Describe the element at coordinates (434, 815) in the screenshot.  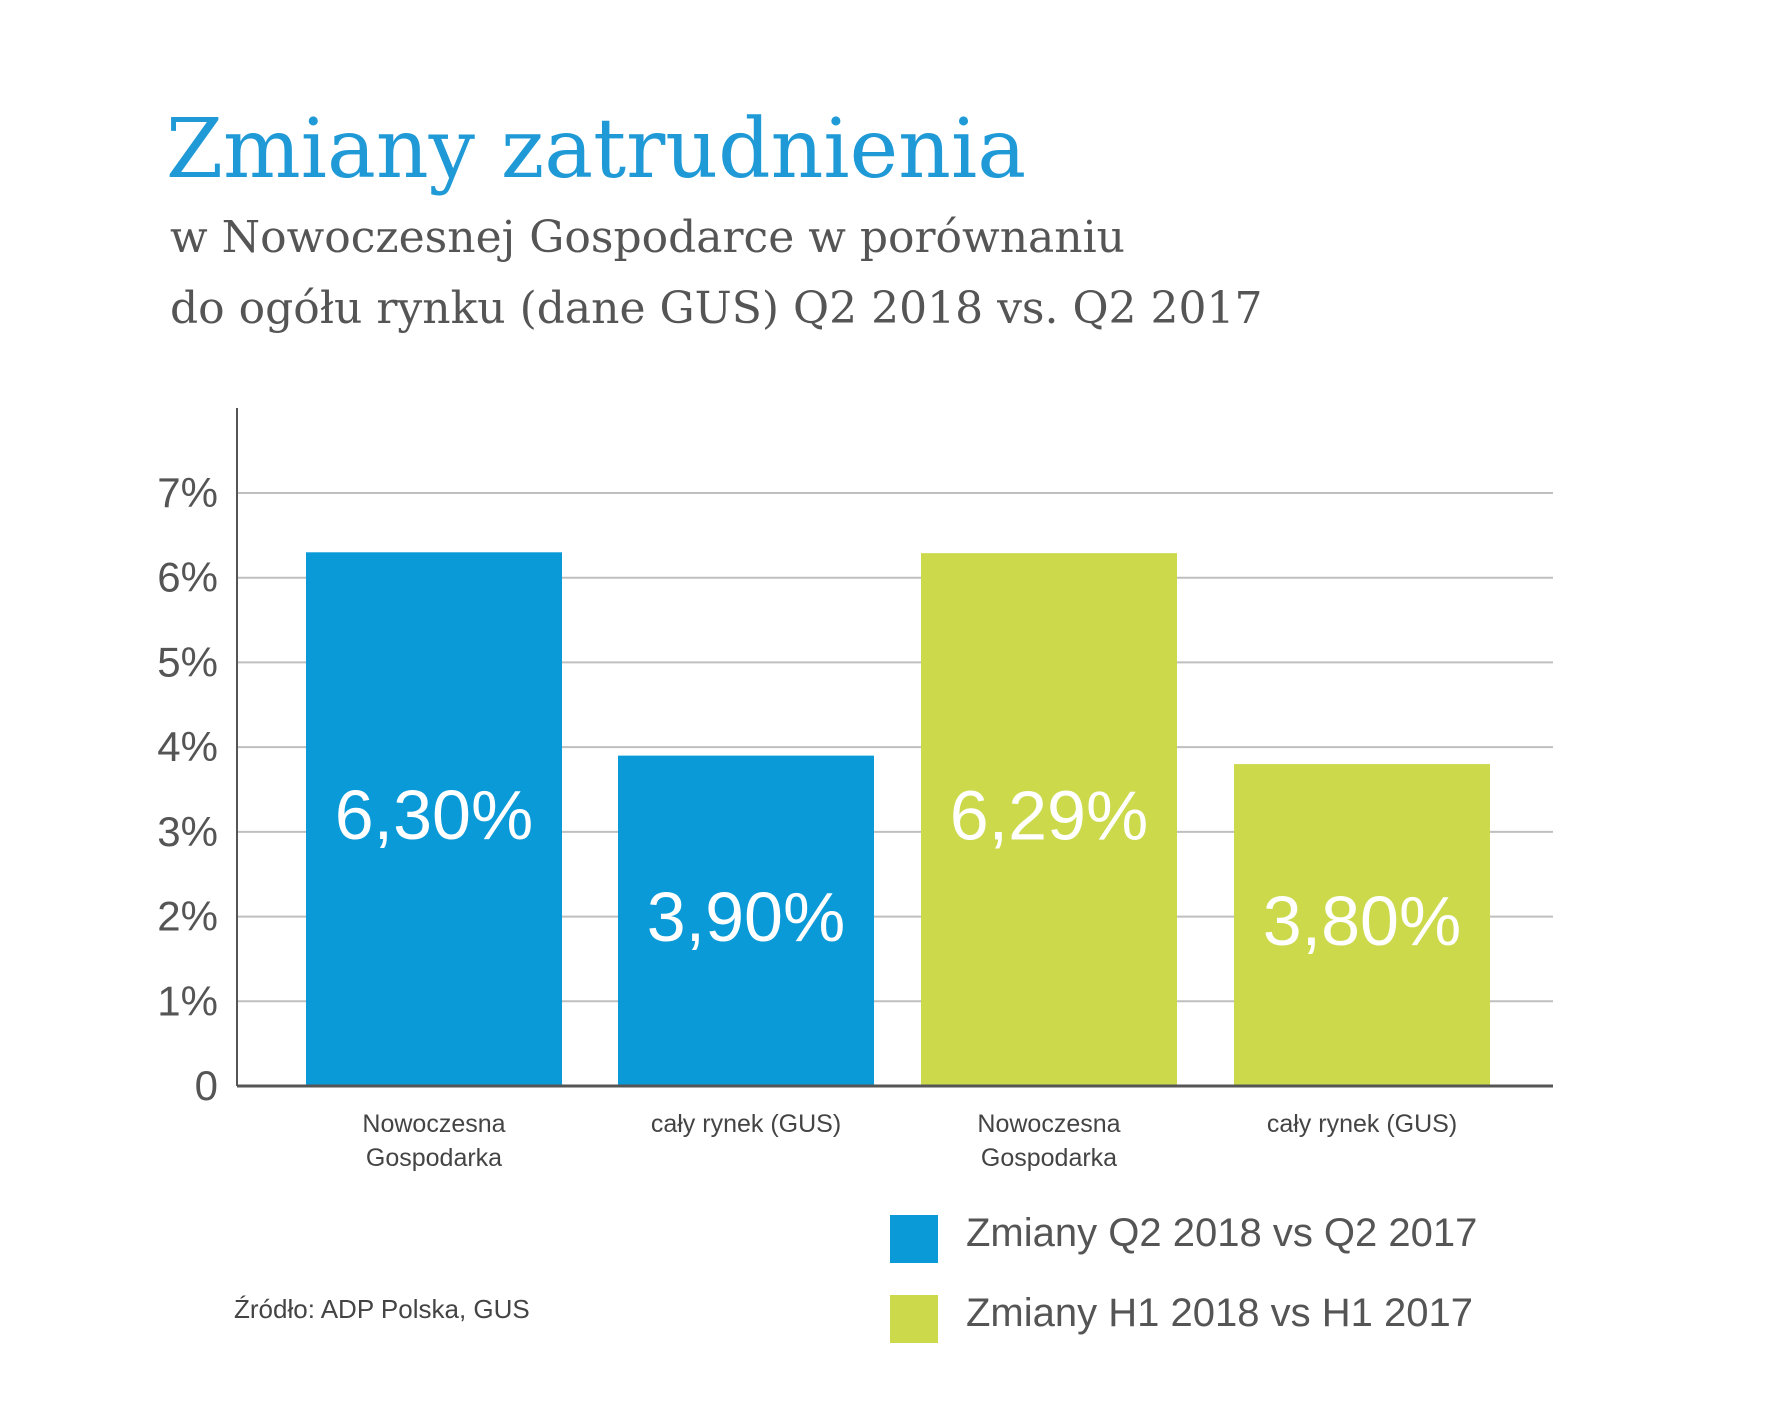
I see `bar-value-label: 6,30%` at that location.